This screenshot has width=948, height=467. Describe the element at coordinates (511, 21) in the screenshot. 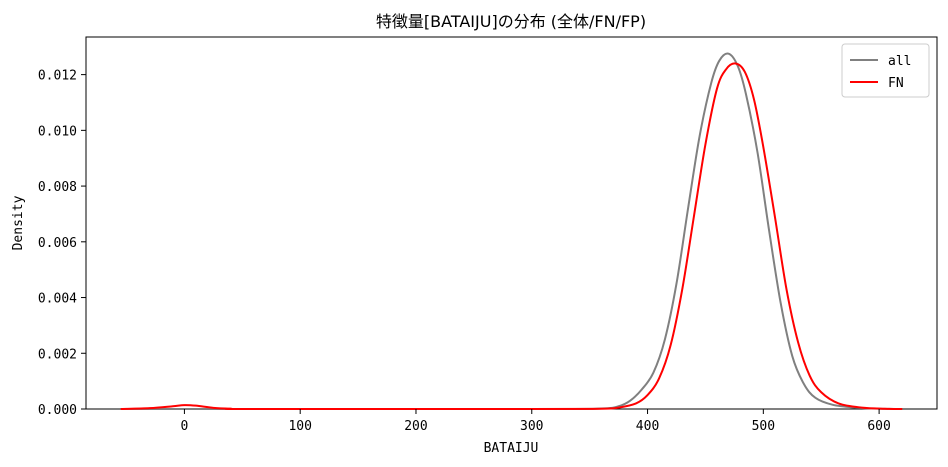

I see `chart-title: 特徴量[BATAIJU]の分布 (全体/FN/FP)` at that location.